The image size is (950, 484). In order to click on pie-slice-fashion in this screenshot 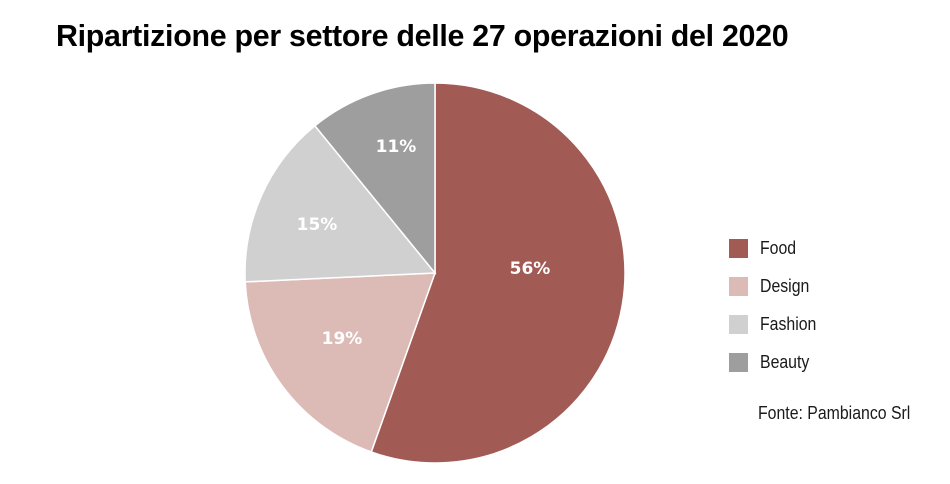, I will do `click(340, 203)`.